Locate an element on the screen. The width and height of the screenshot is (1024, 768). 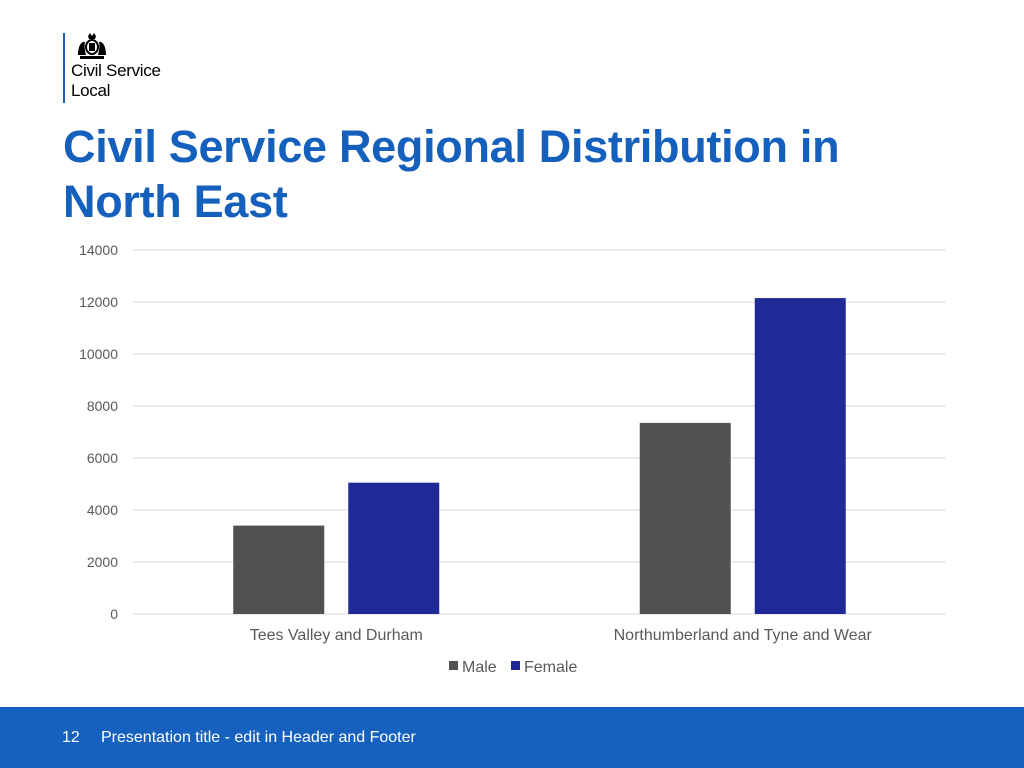
x-category-label: Northumberland and Tyne and Wear is located at coordinates (743, 635).